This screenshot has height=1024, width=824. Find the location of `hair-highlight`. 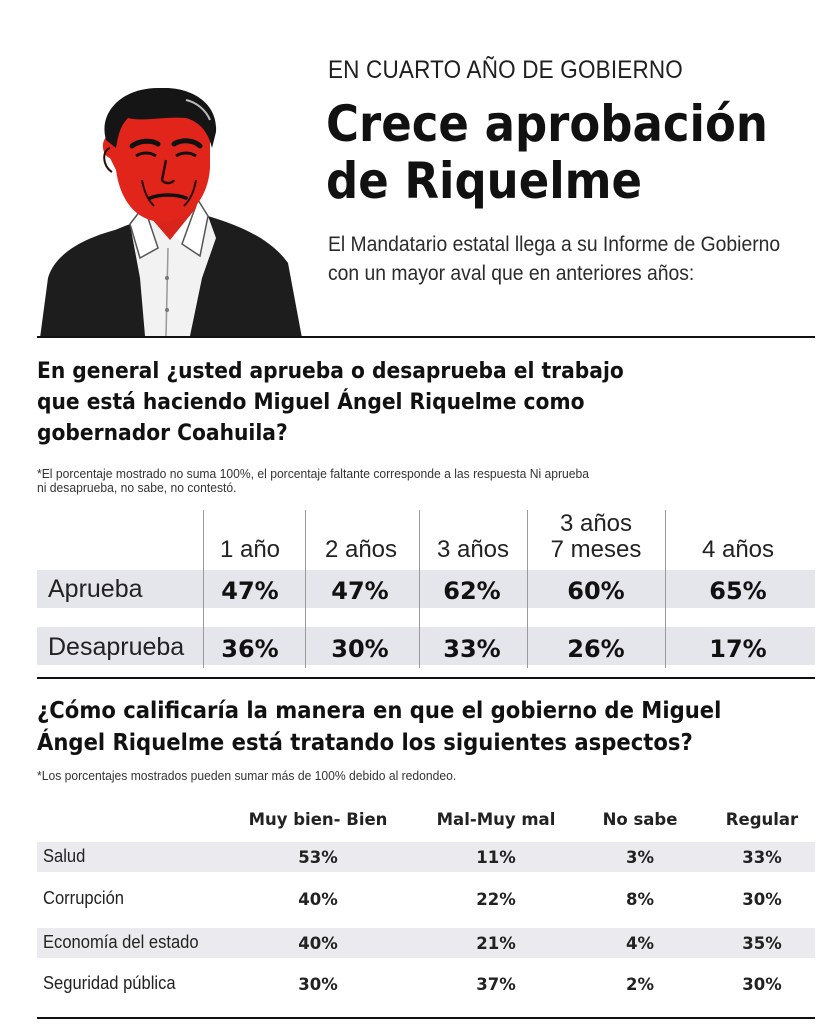

hair-highlight is located at coordinates (198, 110).